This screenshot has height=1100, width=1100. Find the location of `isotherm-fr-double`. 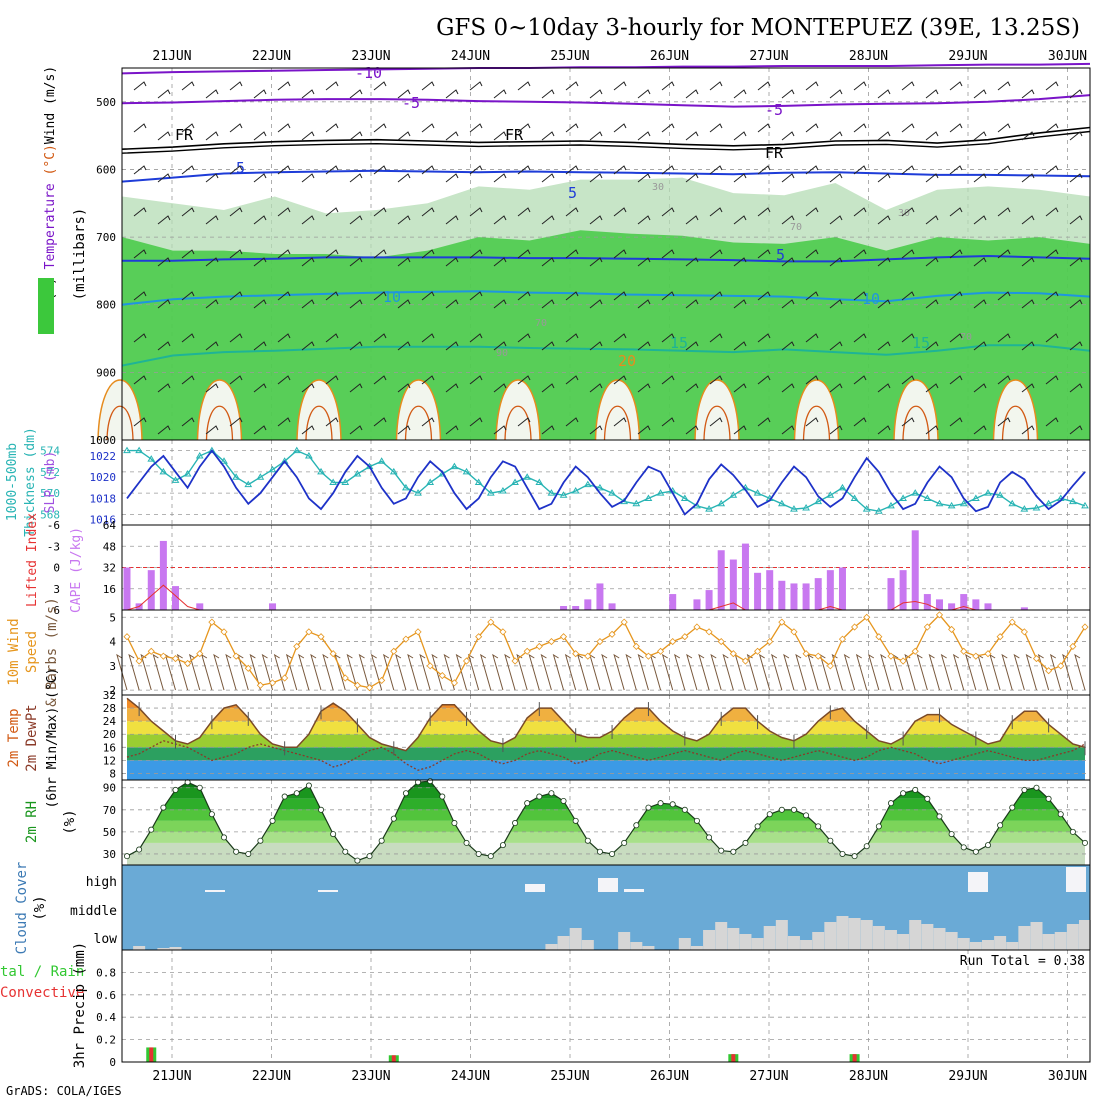

isotherm-fr-double is located at coordinates (606, 142).